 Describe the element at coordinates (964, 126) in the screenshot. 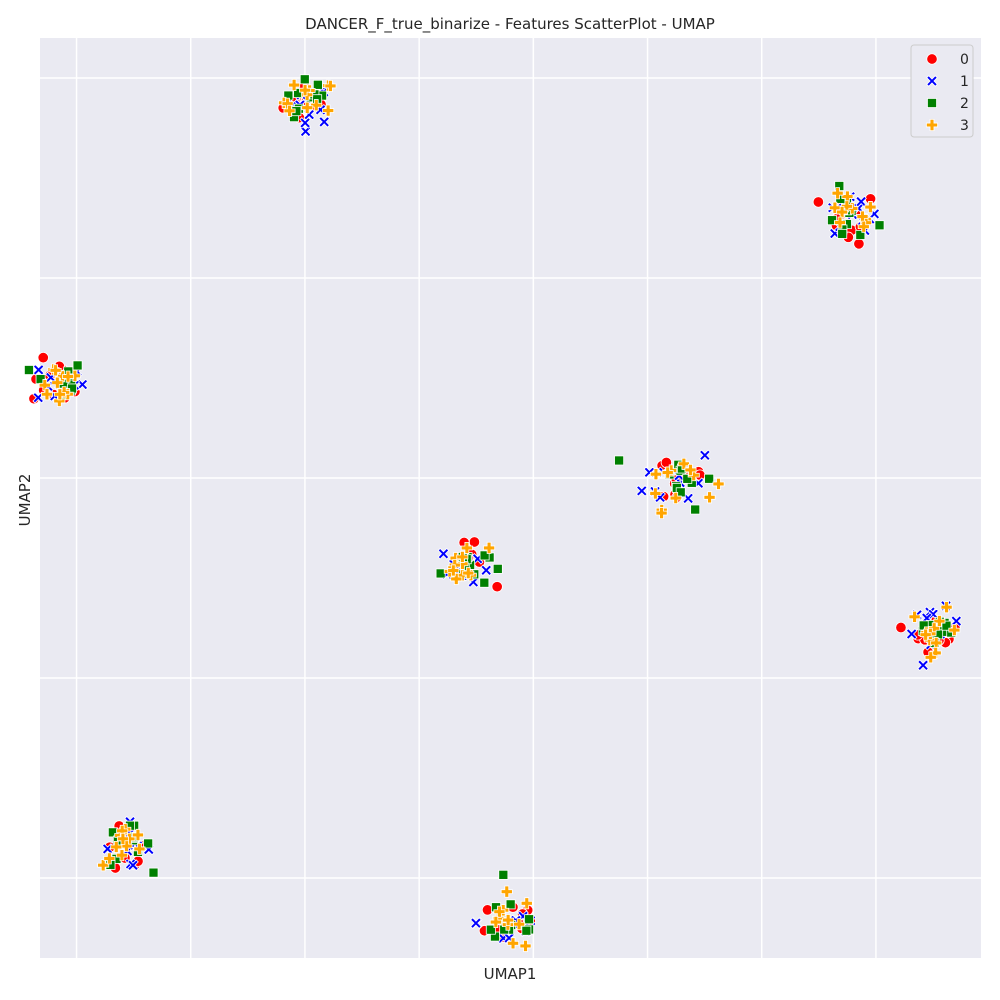

I see `legend-label-3: 3` at that location.